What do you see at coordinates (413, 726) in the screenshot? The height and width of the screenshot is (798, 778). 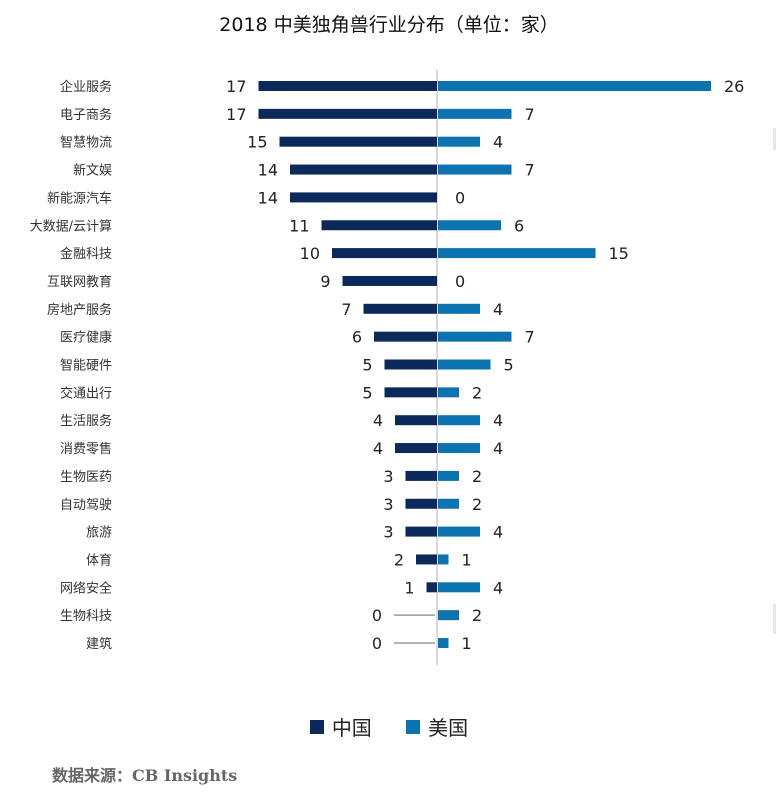 I see `legend-swatch-usa` at bounding box center [413, 726].